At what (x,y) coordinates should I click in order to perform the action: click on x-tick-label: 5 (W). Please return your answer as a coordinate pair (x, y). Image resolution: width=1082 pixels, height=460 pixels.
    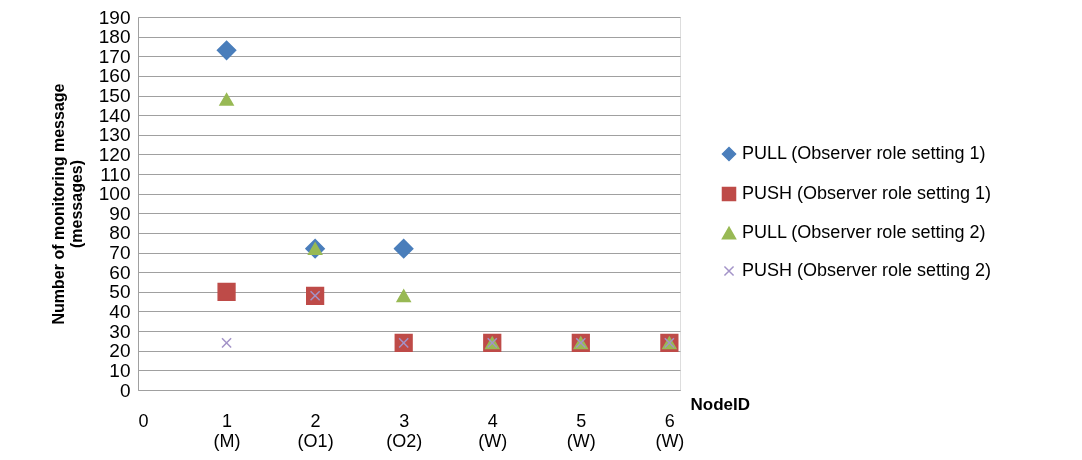
    Looking at the image, I should click on (581, 430).